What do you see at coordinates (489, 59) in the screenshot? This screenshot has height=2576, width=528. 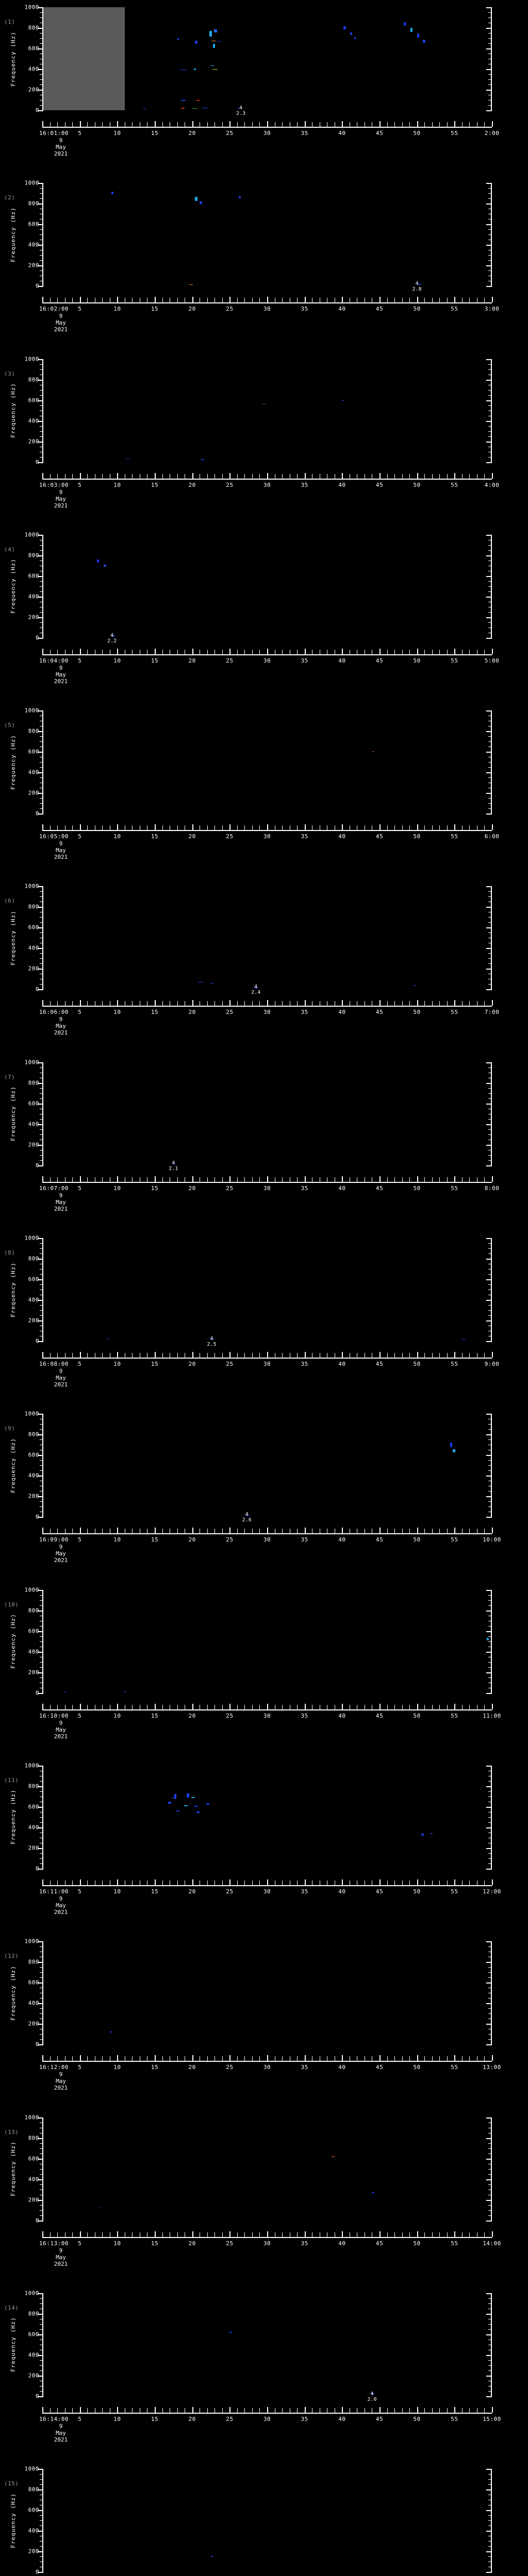 I see `y-axis-right` at bounding box center [489, 59].